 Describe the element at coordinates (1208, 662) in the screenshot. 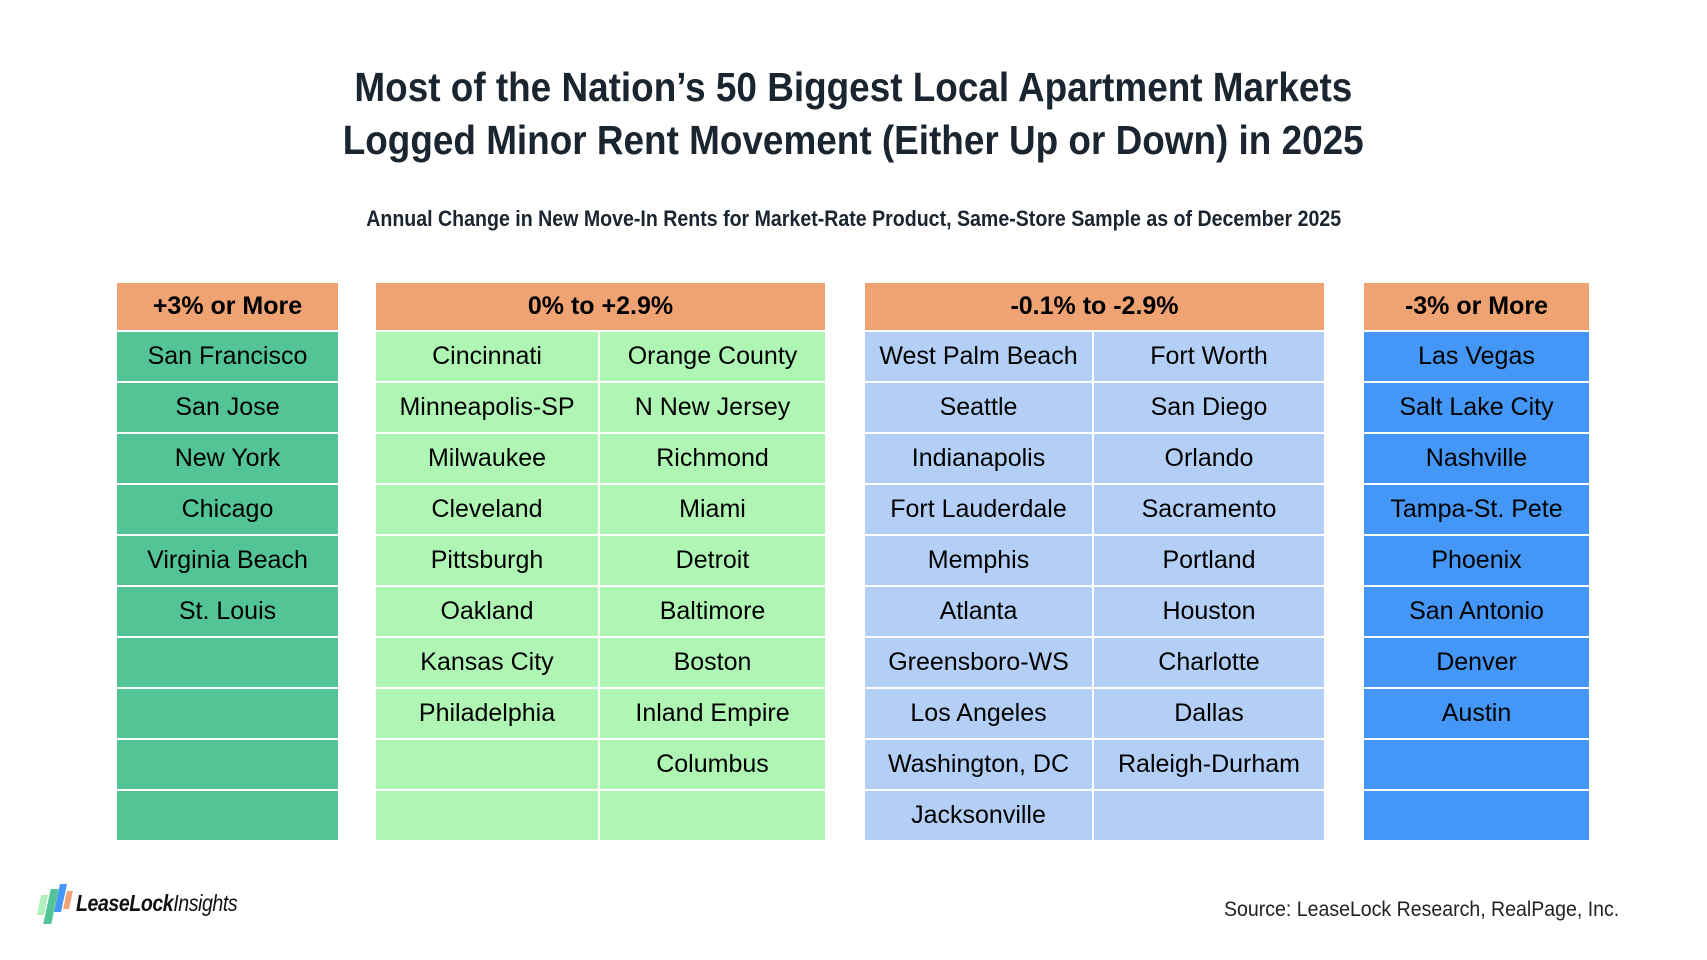

I see `market-cell: Charlotte` at that location.